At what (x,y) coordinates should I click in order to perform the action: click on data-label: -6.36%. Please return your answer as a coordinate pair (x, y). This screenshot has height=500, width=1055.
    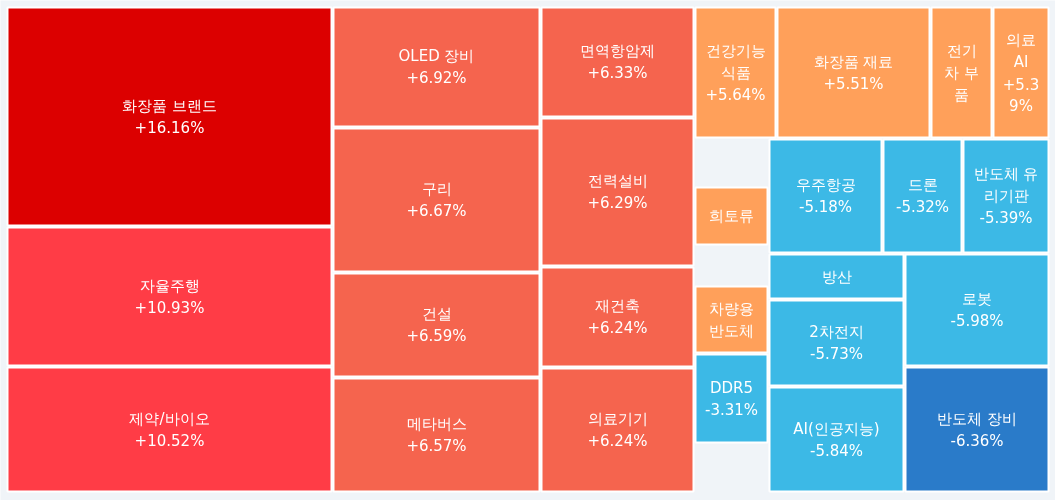
    Looking at the image, I should click on (977, 440).